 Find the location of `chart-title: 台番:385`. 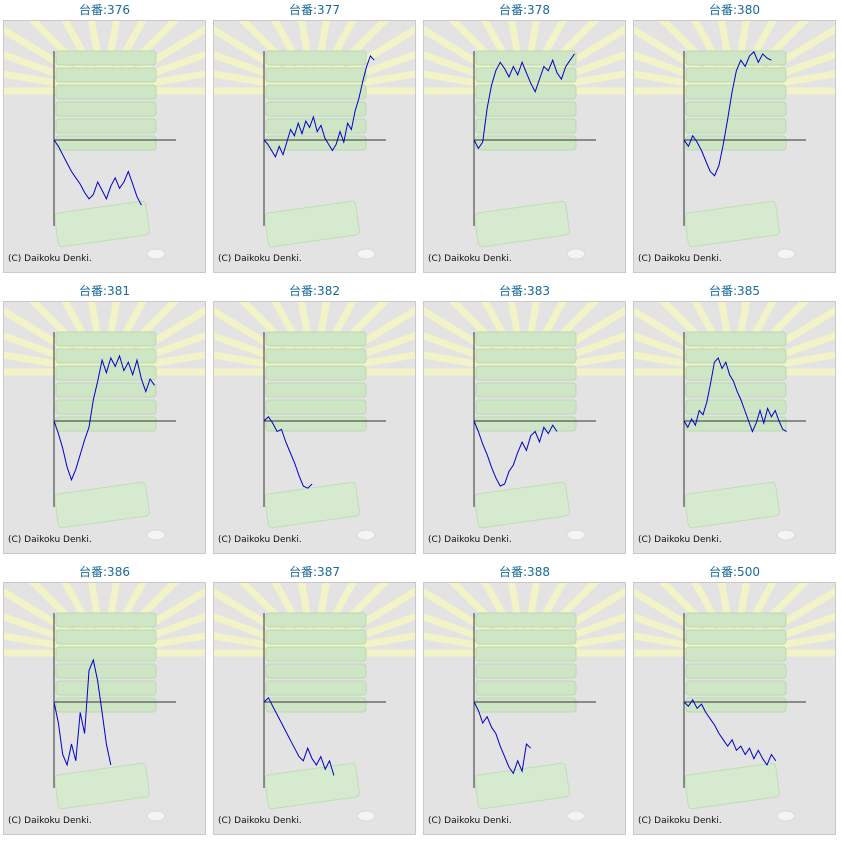

chart-title: 台番:385 is located at coordinates (734, 291).